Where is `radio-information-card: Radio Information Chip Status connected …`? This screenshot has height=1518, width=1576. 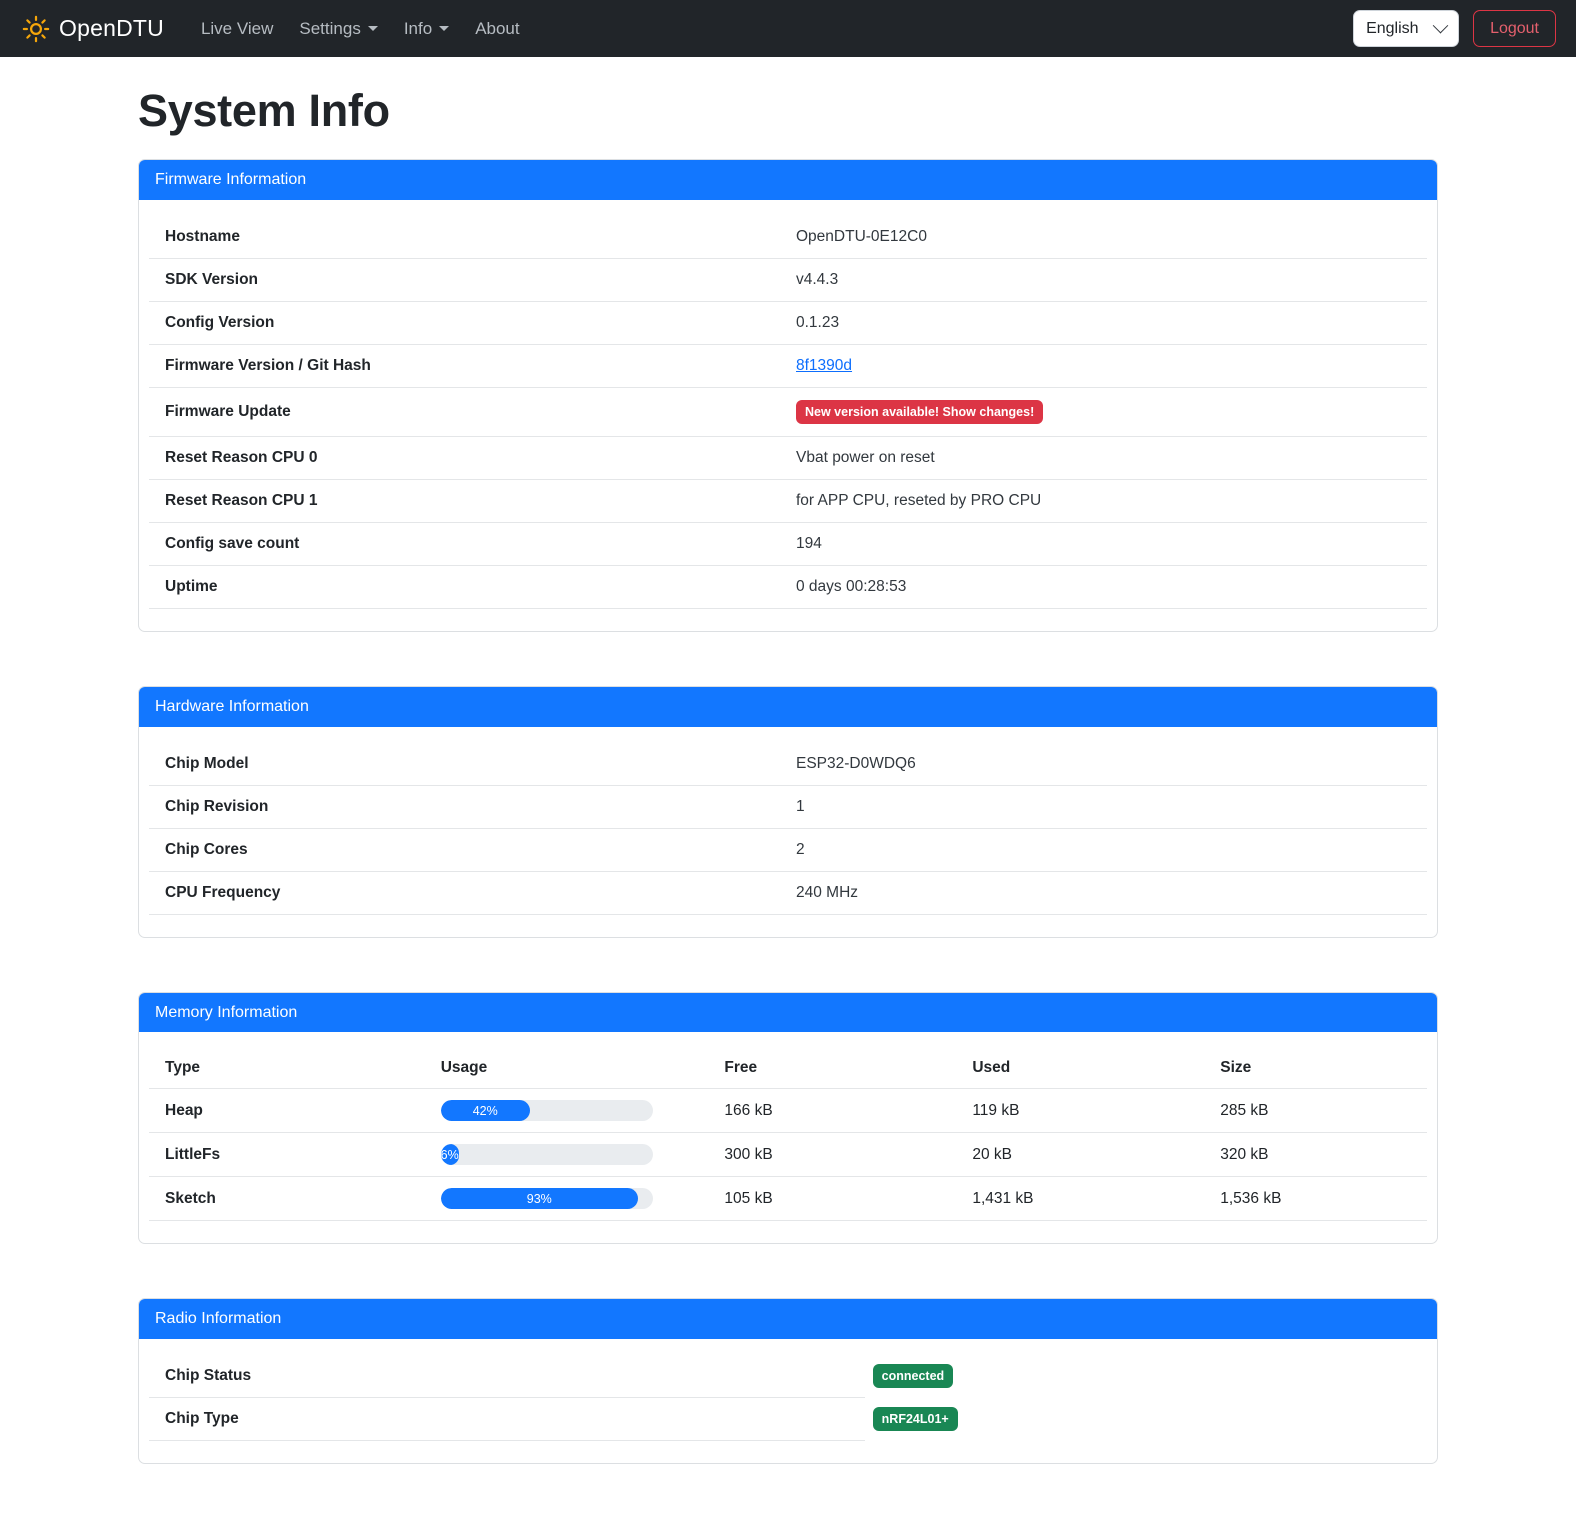
radio-information-card: Radio Information Chip Status connected … is located at coordinates (788, 1381).